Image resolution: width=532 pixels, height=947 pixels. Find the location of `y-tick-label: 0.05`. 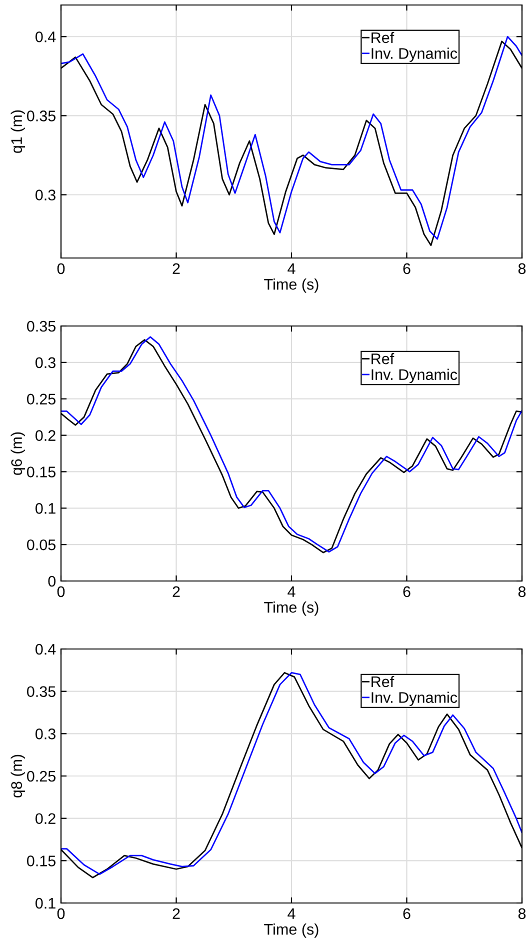

y-tick-label: 0.05 is located at coordinates (41, 544).